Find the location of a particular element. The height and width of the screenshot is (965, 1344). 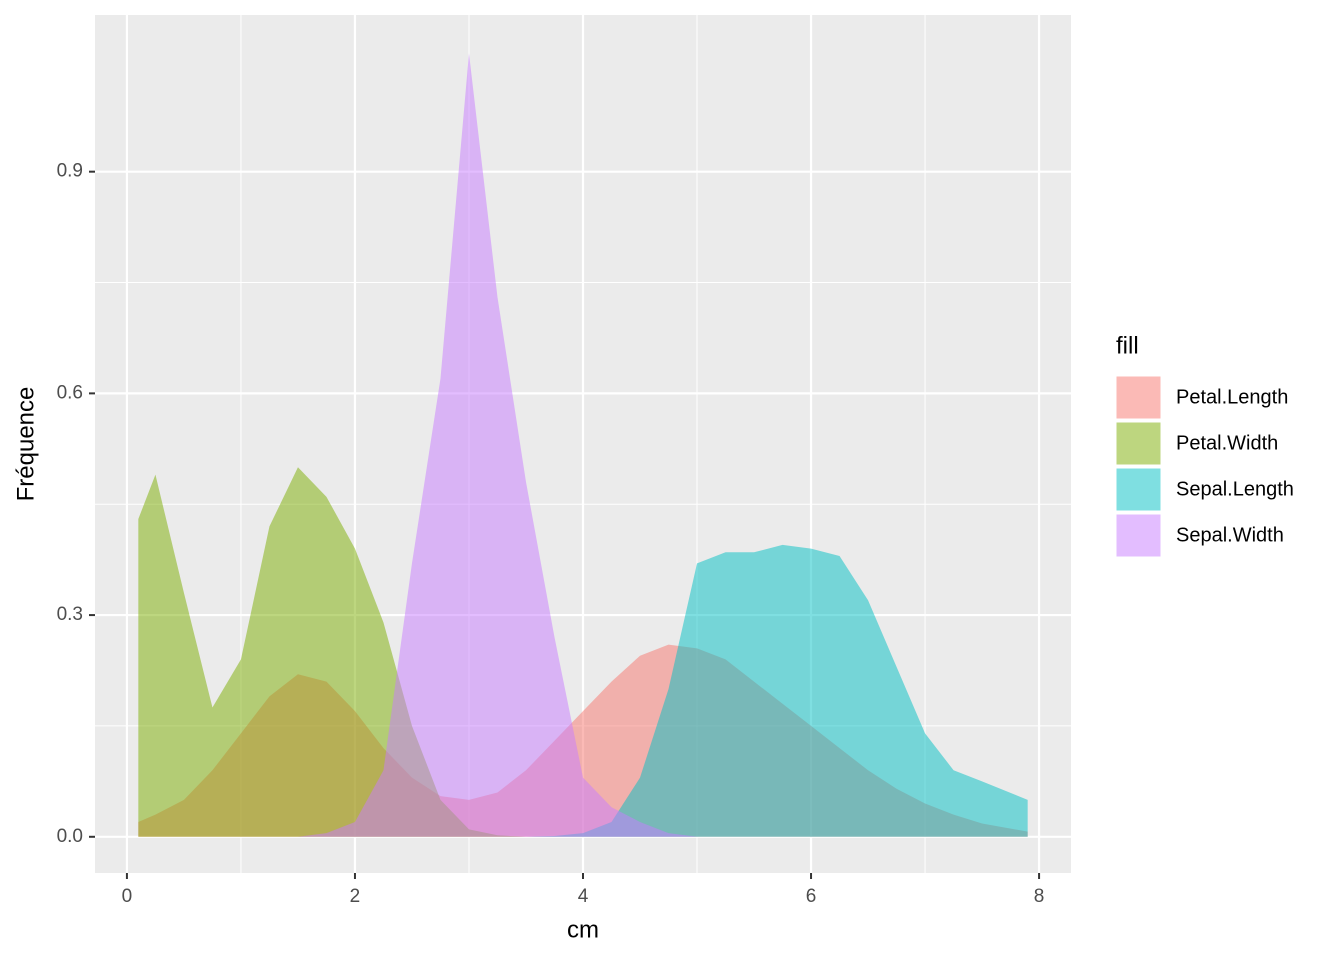

y-axis-label: Fréquence is located at coordinates (25, 444).